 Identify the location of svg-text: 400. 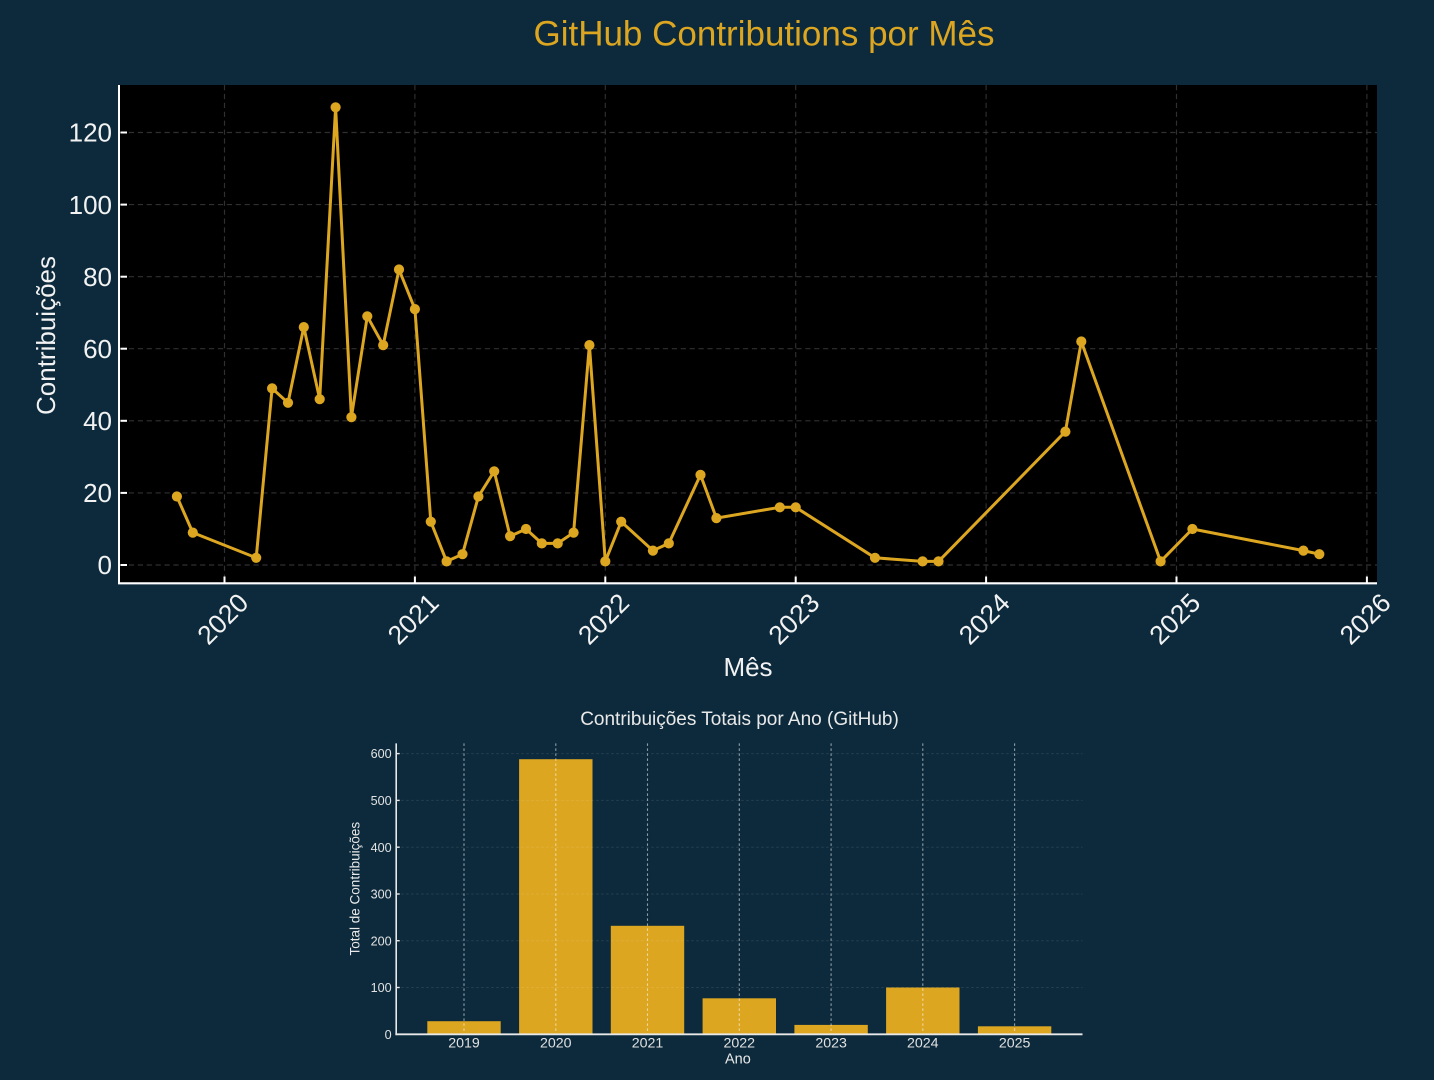
(381, 848).